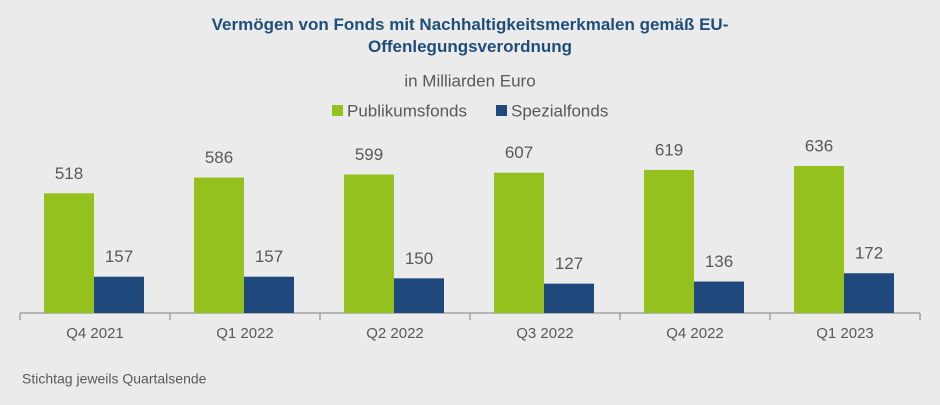  What do you see at coordinates (669, 149) in the screenshot?
I see `value-label: 619` at bounding box center [669, 149].